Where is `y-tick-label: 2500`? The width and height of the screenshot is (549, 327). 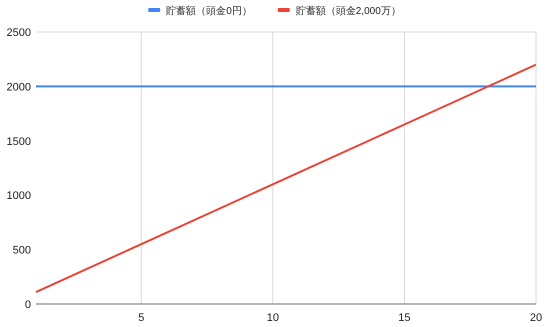
y-tick-label: 2500 is located at coordinates (18, 33).